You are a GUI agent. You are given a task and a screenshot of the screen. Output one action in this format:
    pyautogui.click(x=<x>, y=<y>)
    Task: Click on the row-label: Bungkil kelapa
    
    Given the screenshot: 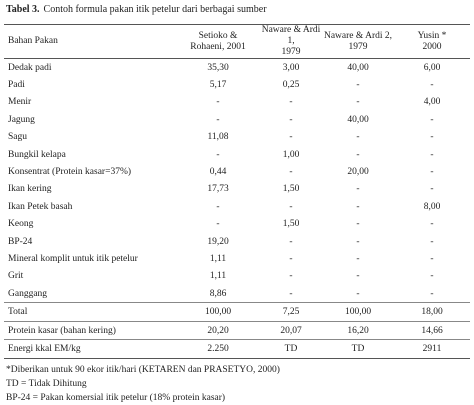 What is the action you would take?
    pyautogui.click(x=37, y=154)
    